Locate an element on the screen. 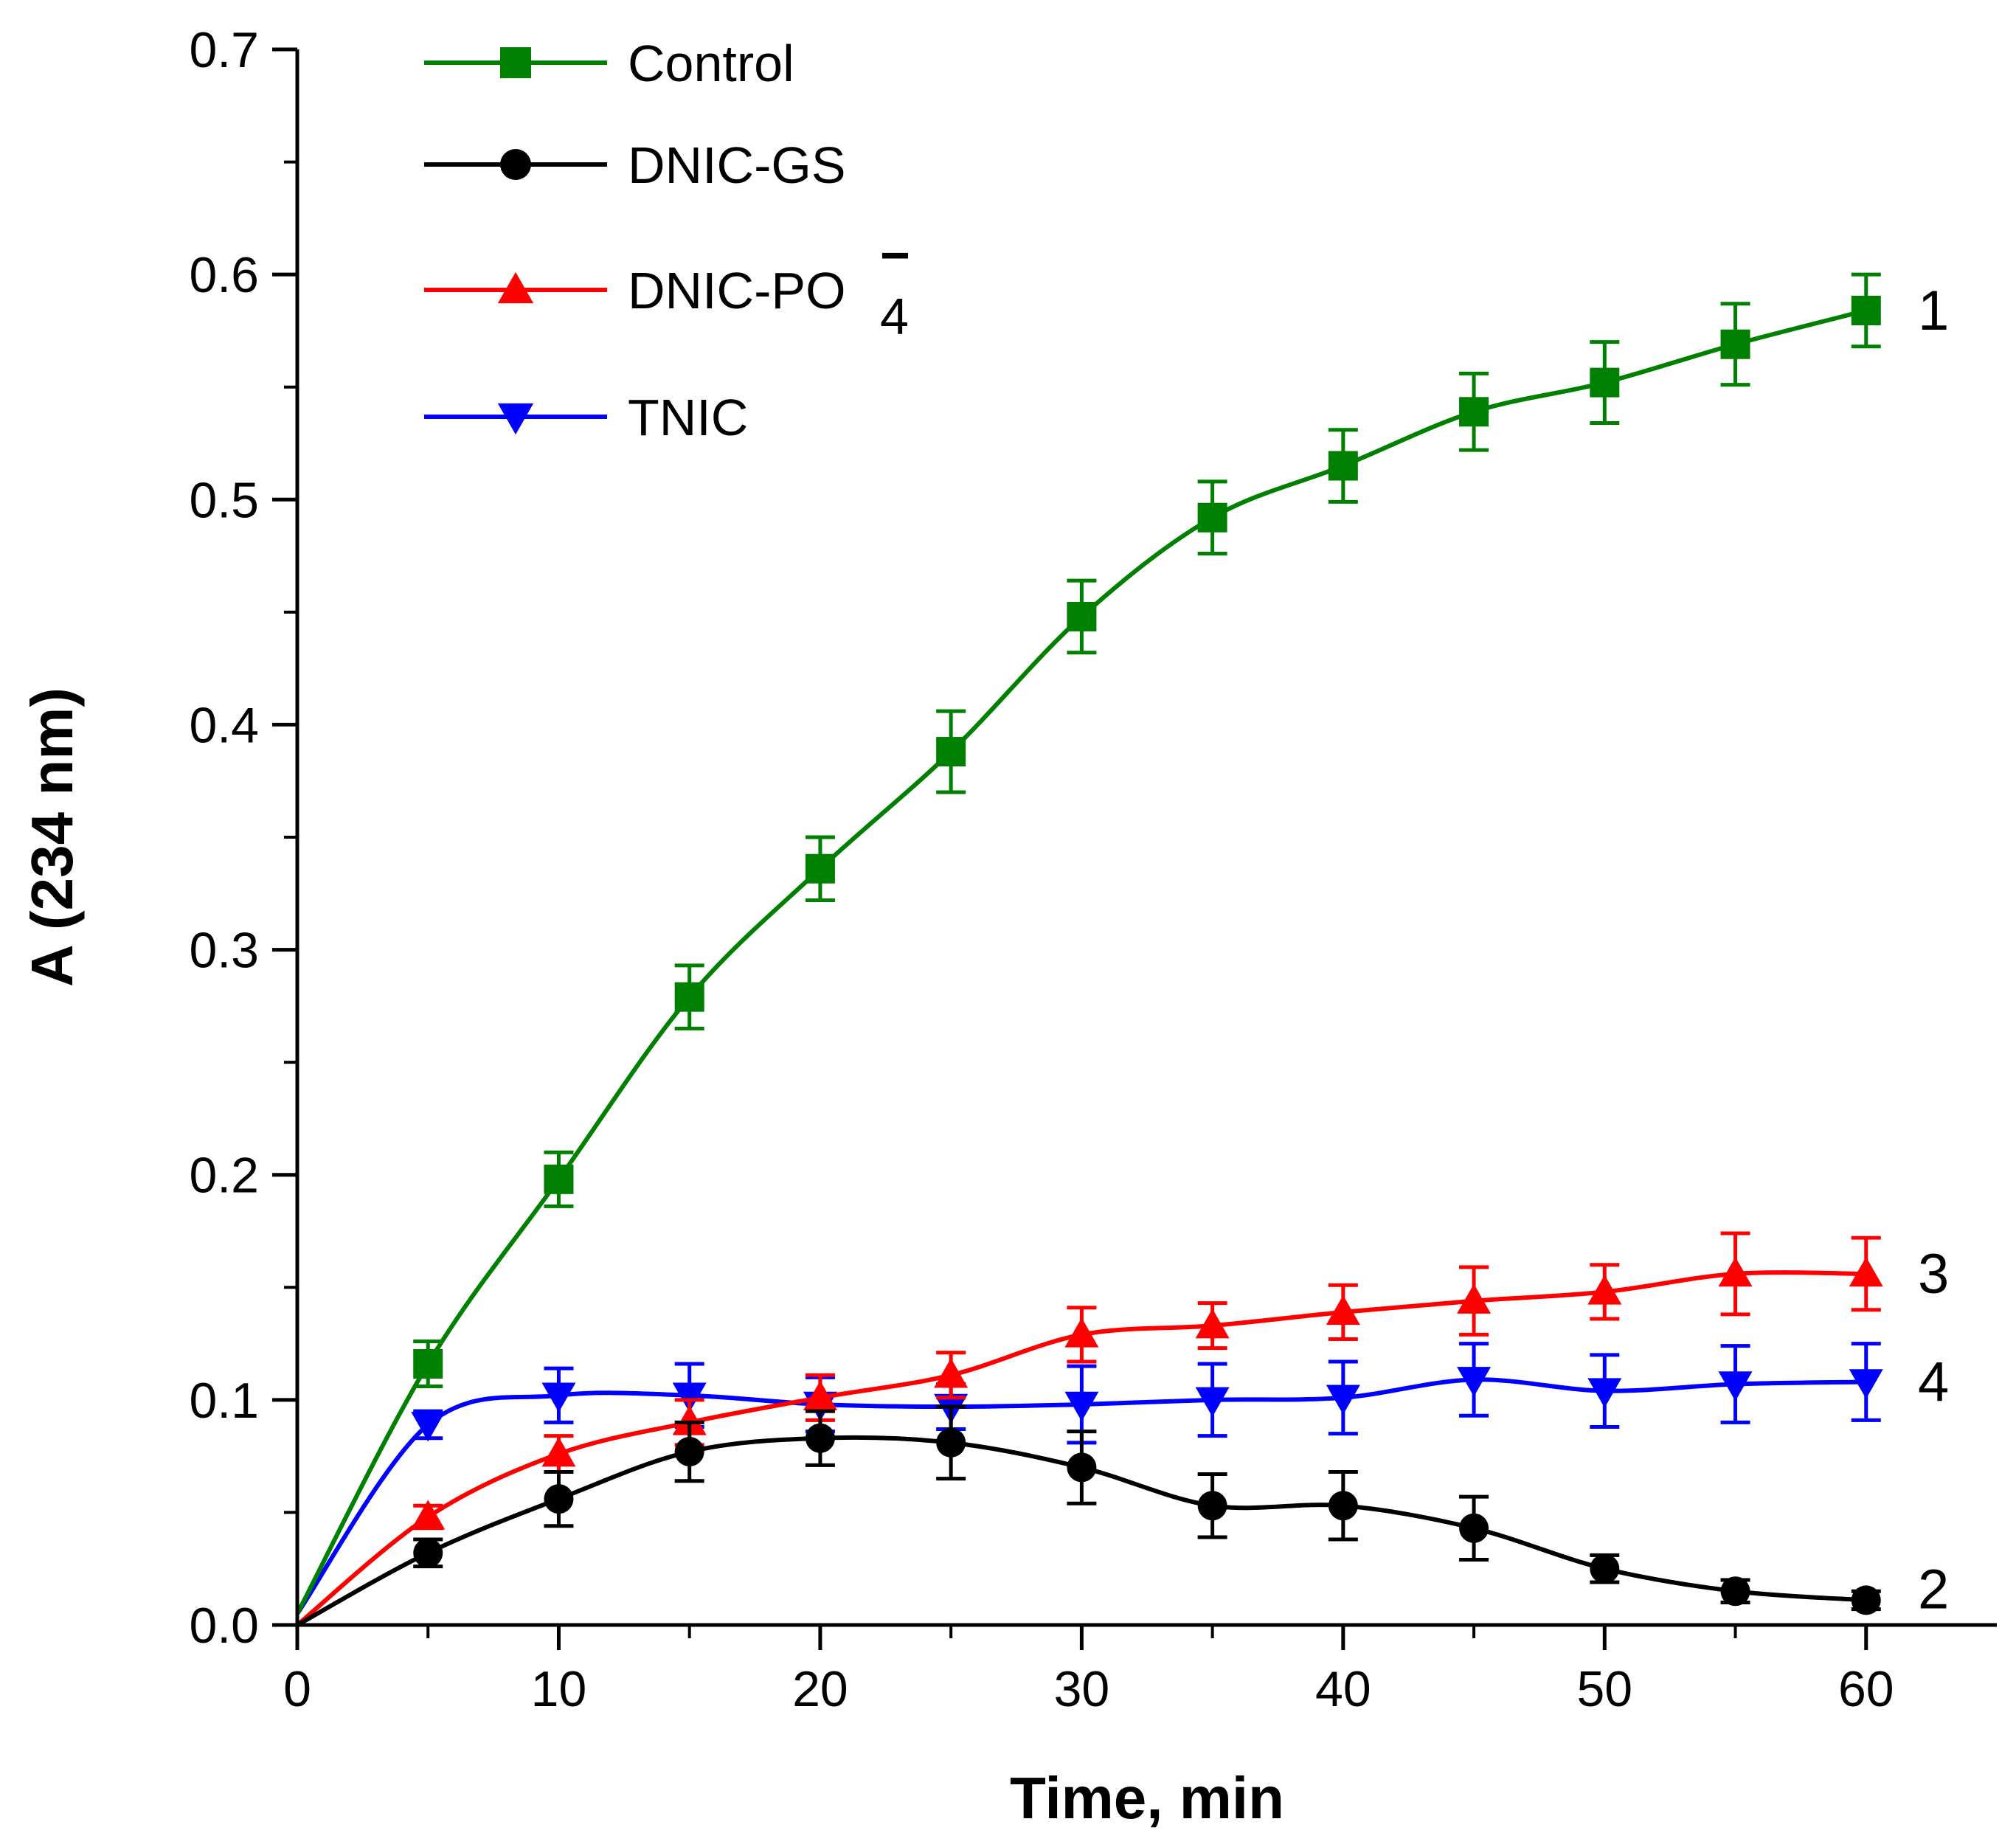 The image size is (2016, 1847). legend-subscript: 4 is located at coordinates (894, 316).